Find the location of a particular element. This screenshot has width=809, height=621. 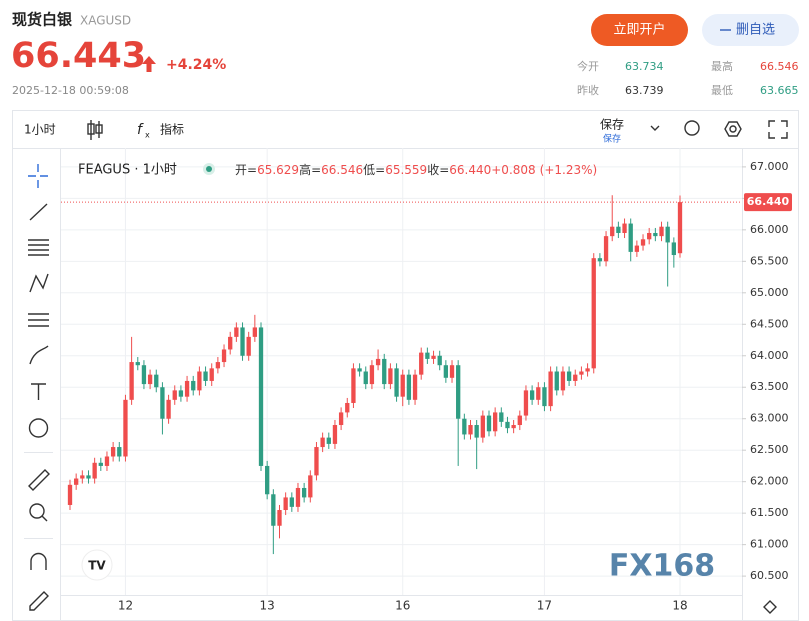

projection-tool is located at coordinates (38, 320).